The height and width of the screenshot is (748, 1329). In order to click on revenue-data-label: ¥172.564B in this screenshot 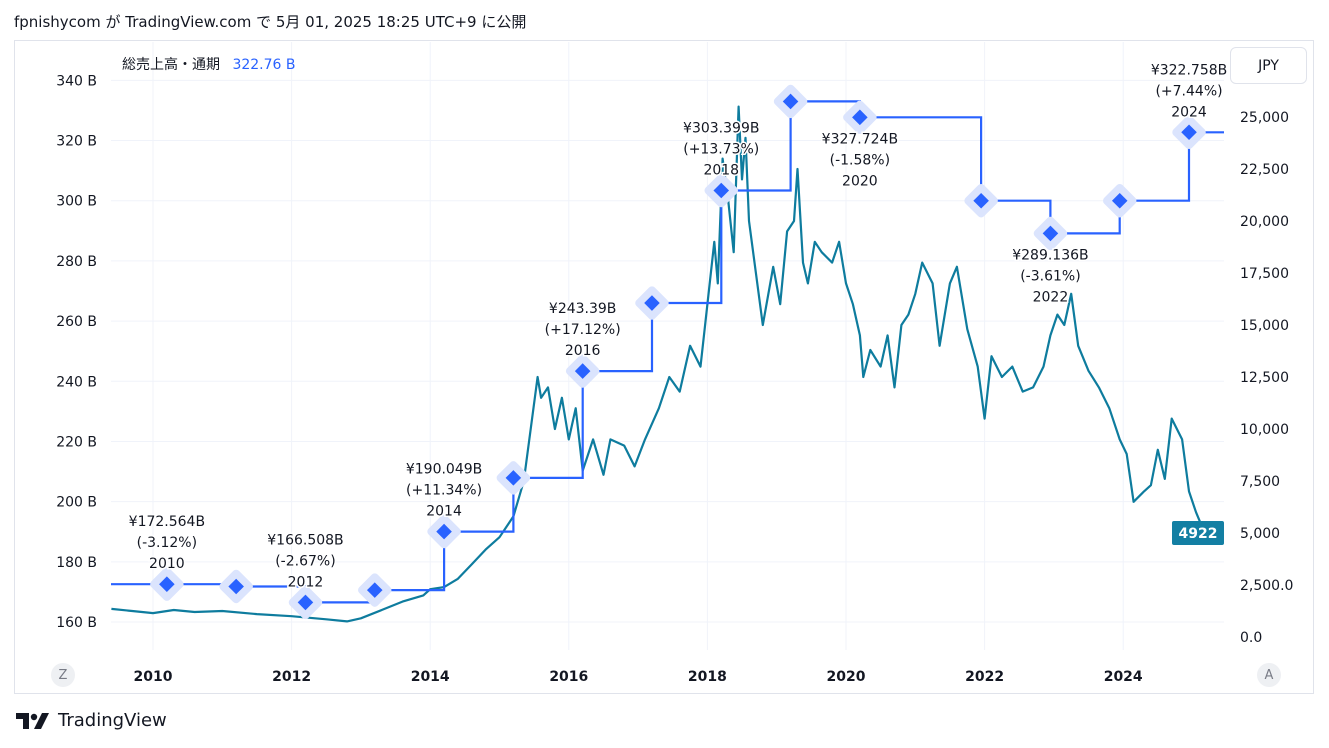, I will do `click(167, 522)`.